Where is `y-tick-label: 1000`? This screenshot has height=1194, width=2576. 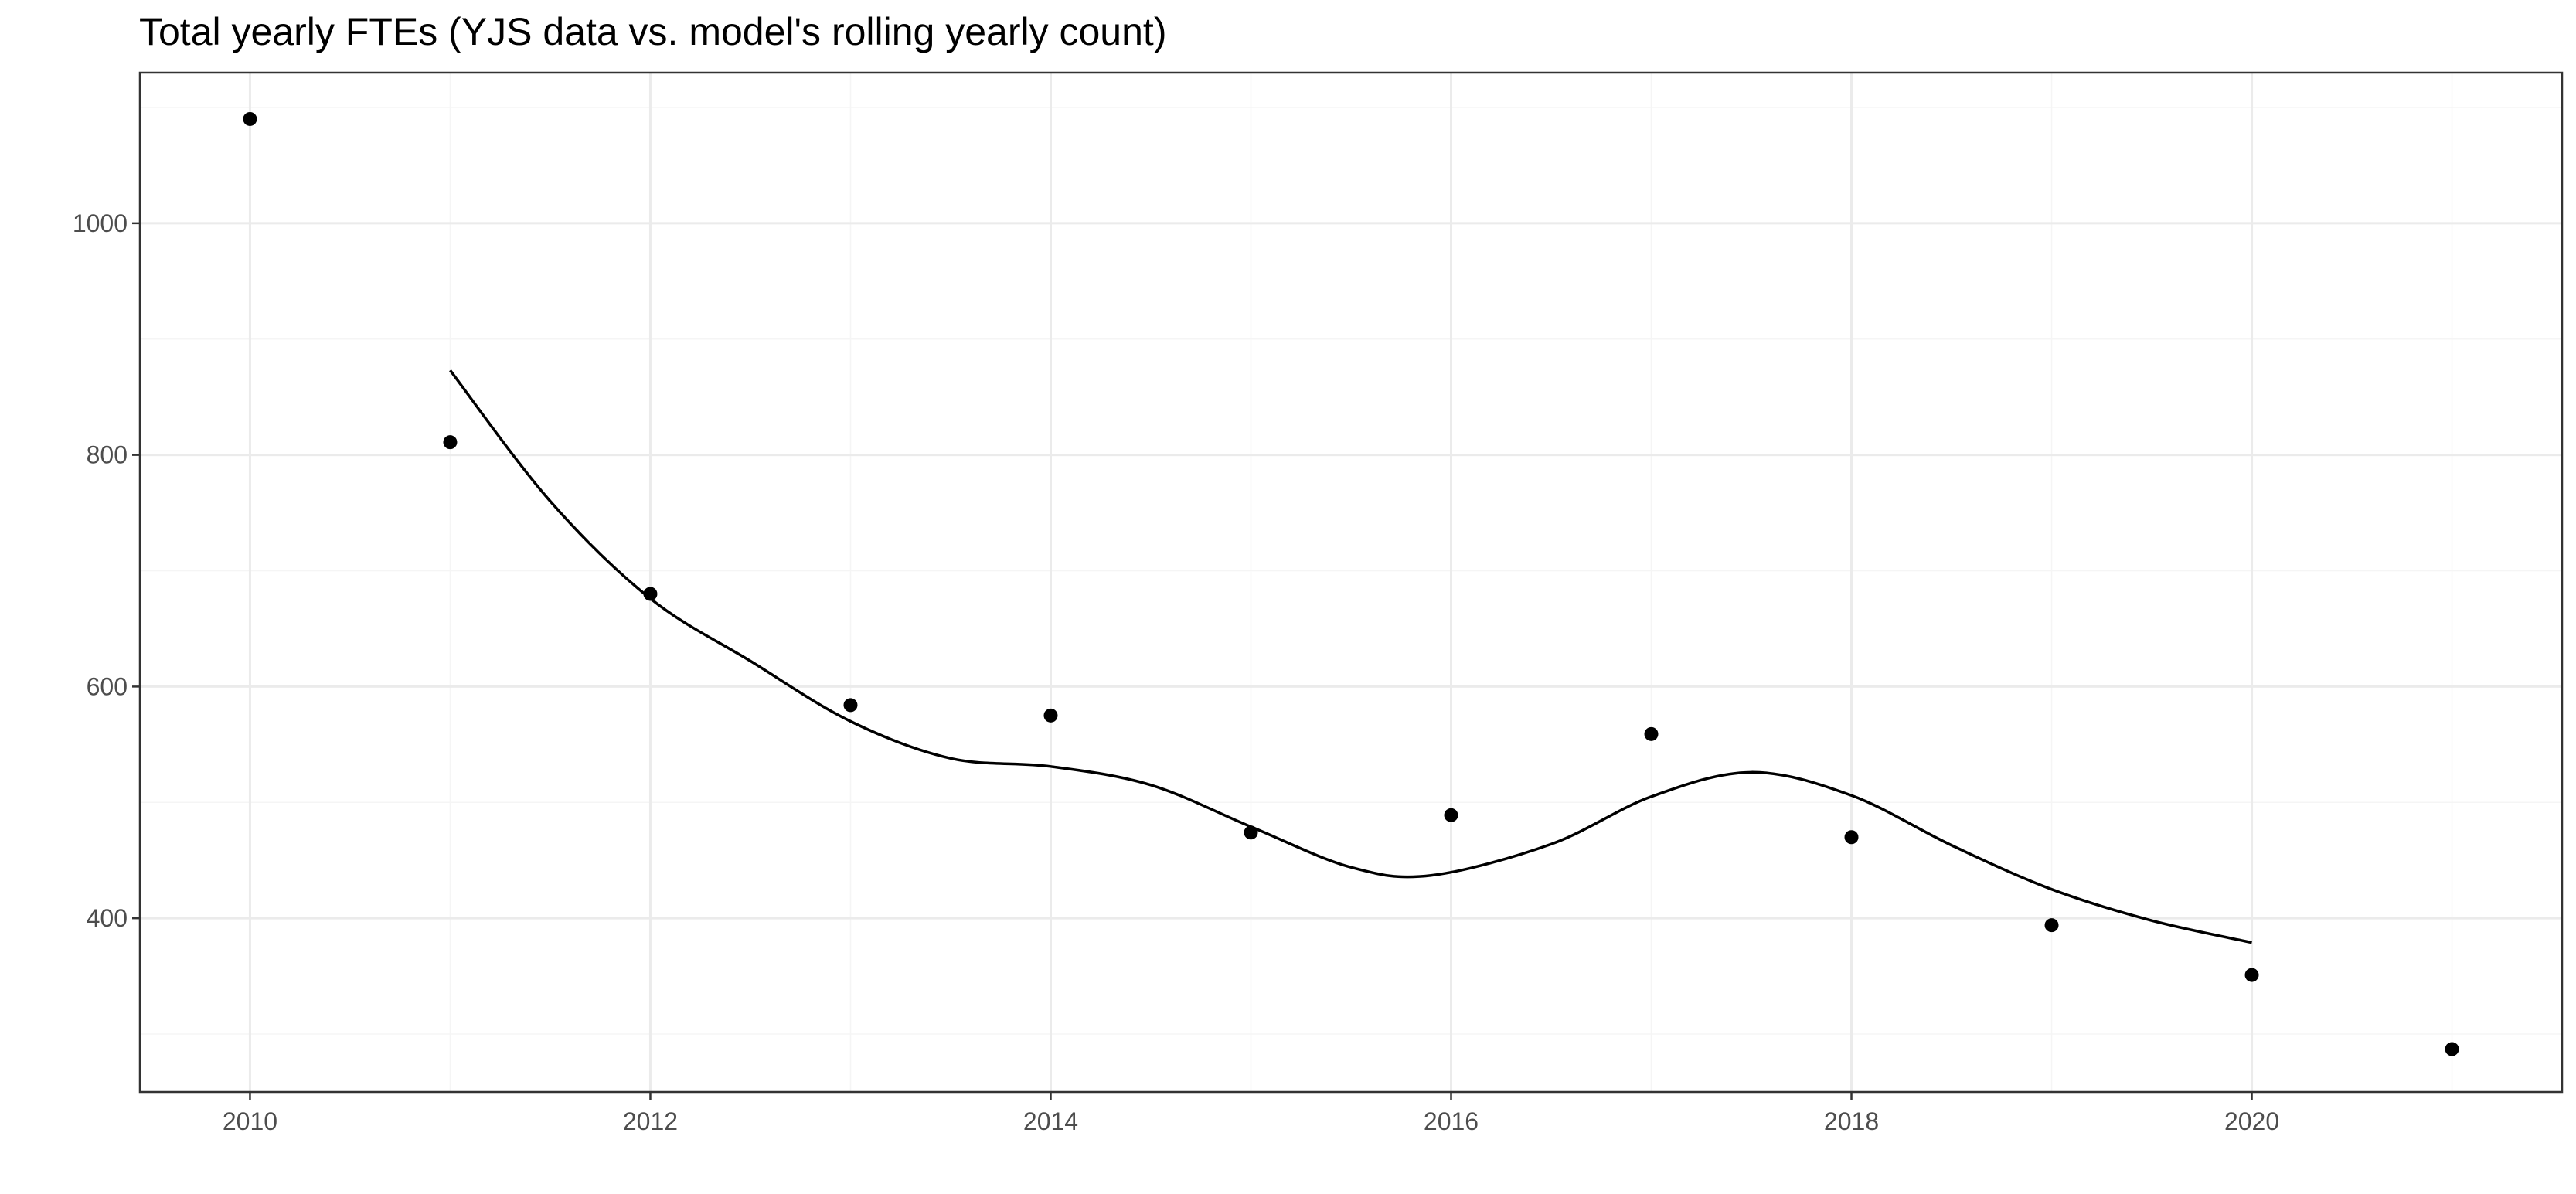 y-tick-label: 1000 is located at coordinates (100, 223).